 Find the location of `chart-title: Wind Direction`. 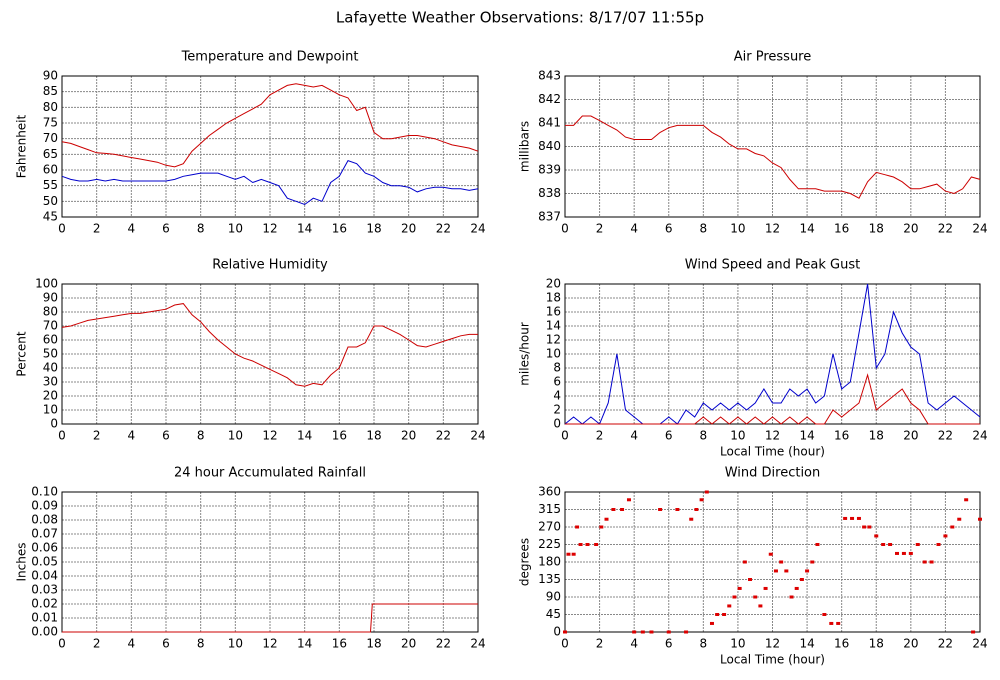

chart-title: Wind Direction is located at coordinates (773, 473).